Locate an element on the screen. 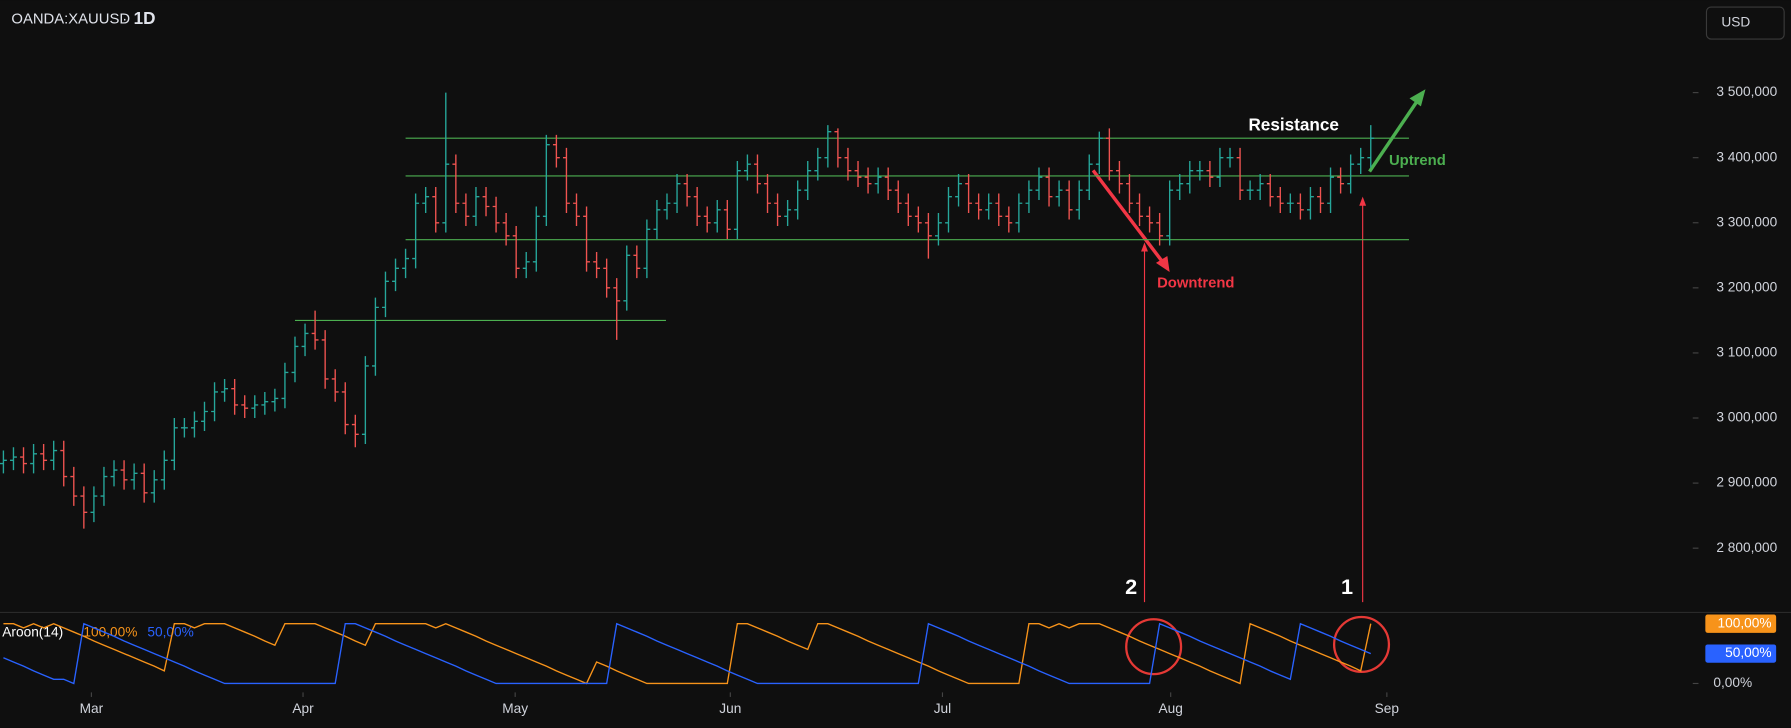 This screenshot has height=728, width=1791. last-value-label: 100,00% is located at coordinates (1745, 622).